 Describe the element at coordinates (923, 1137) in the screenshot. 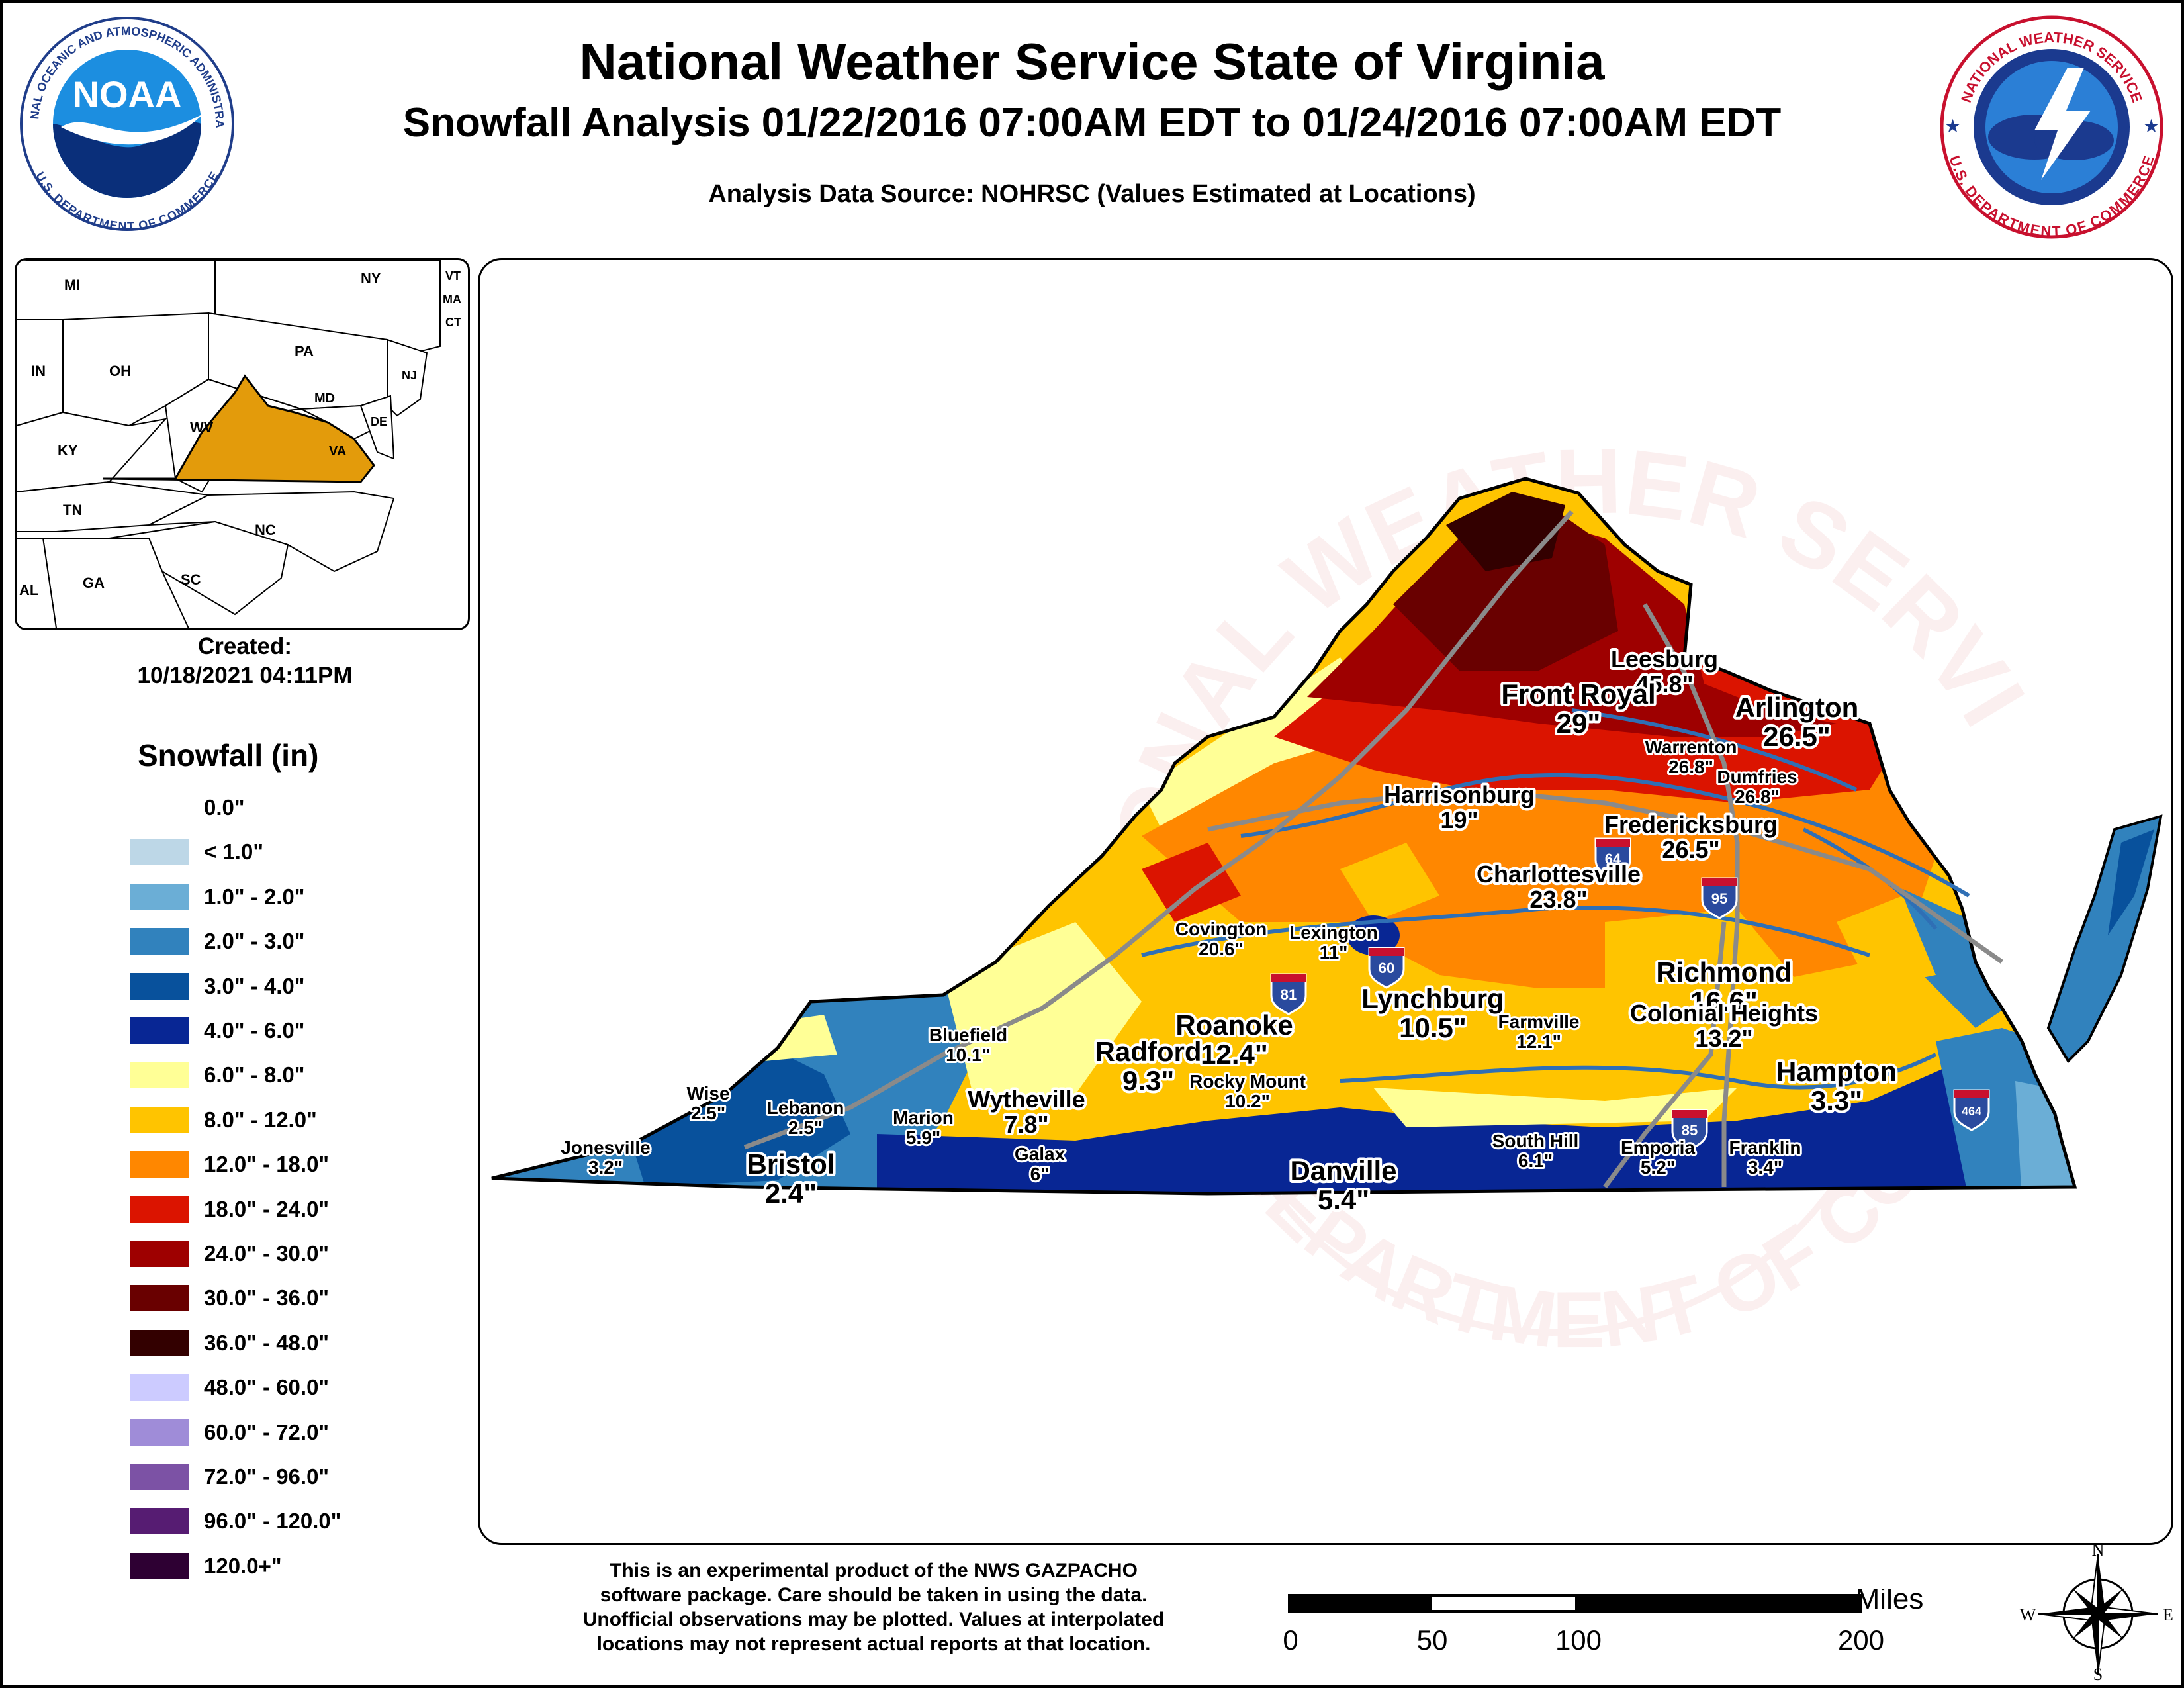

I see `city-snow-value: 5.9"` at that location.